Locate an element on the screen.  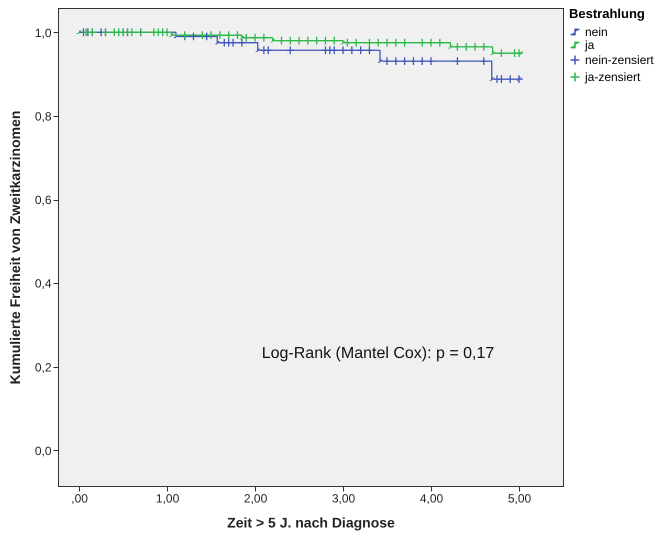
x-tick-label: 3,00 is located at coordinates (344, 499).